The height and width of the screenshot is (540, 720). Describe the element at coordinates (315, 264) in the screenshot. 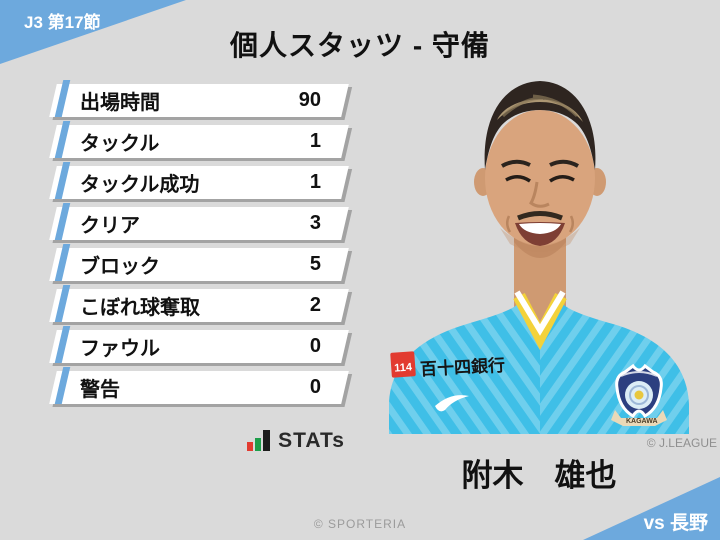

I see `stat-value: 5` at that location.